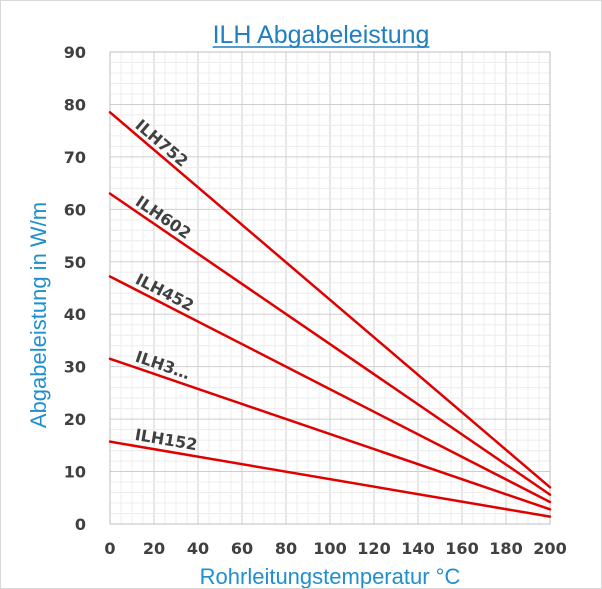 Image resolution: width=602 pixels, height=589 pixels. Describe the element at coordinates (505, 548) in the screenshot. I see `x-tick-label: 180` at that location.